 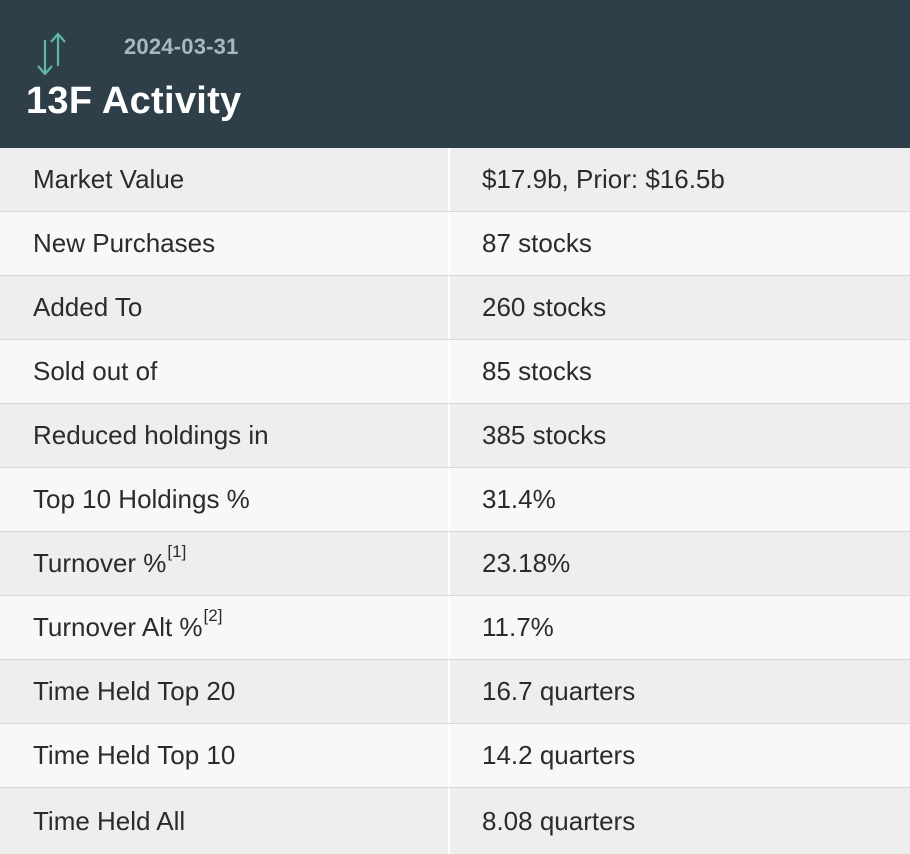 I want to click on row-label-text: Time Held All, so click(x=109, y=820).